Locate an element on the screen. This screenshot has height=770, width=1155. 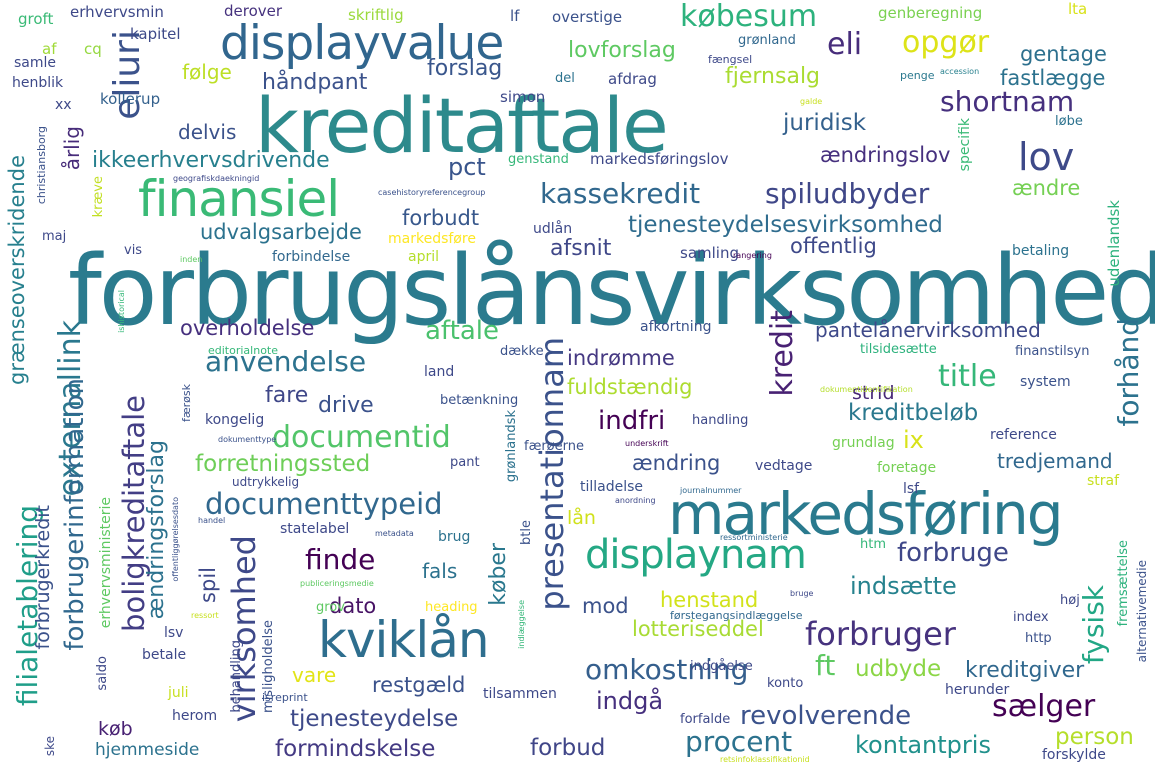
word-kreditgiver: kreditgiver is located at coordinates (1025, 670).